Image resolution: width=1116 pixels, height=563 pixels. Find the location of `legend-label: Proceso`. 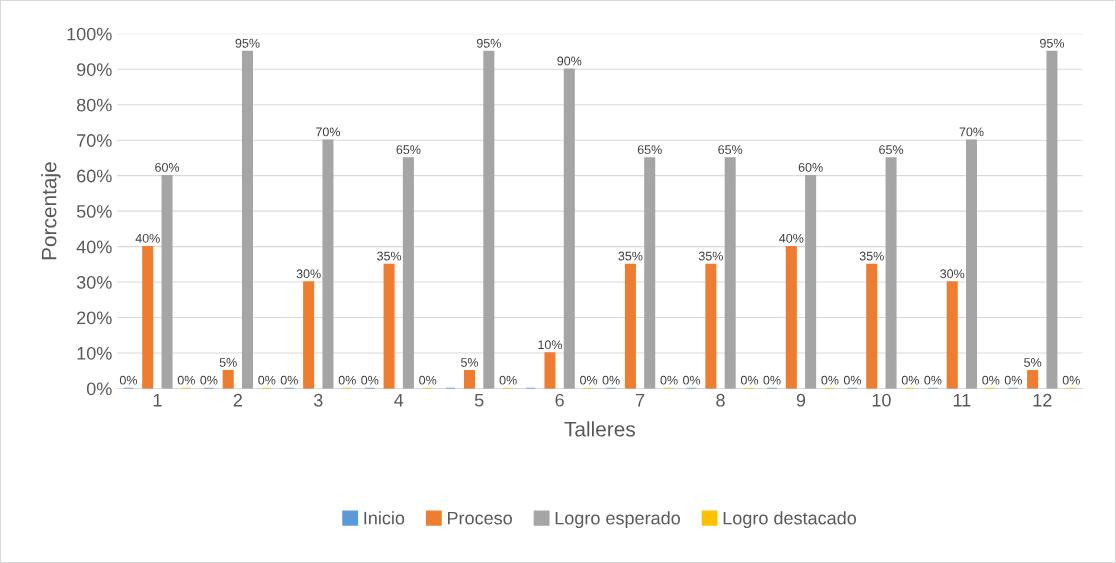

legend-label: Proceso is located at coordinates (479, 518).